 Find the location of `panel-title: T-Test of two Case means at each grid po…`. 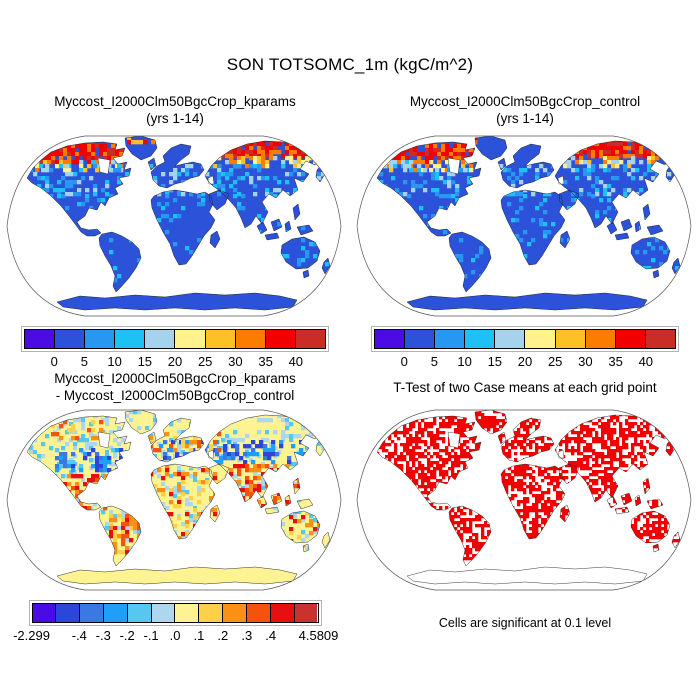

panel-title: T-Test of two Case means at each grid po… is located at coordinates (525, 387).